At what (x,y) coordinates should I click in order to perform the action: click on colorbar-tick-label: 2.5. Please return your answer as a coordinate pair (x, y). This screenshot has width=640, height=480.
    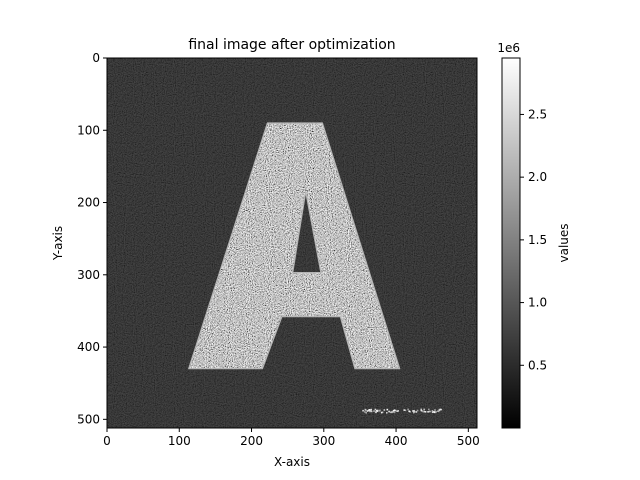
    Looking at the image, I should click on (537, 114).